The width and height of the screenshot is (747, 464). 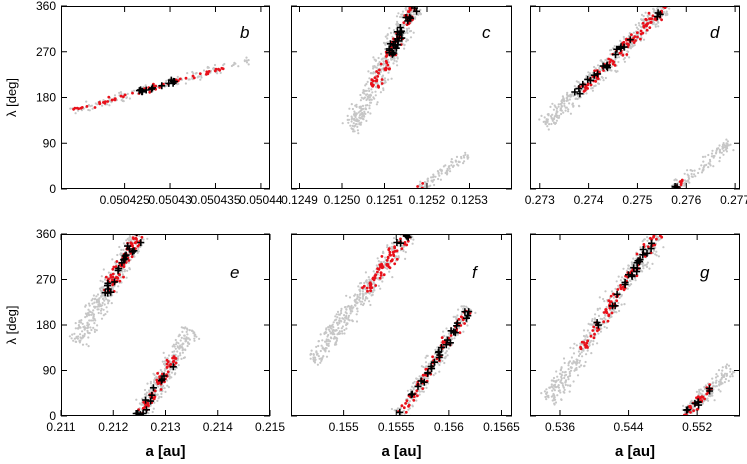 I want to click on y-tick-label: 0, so click(x=52, y=189).